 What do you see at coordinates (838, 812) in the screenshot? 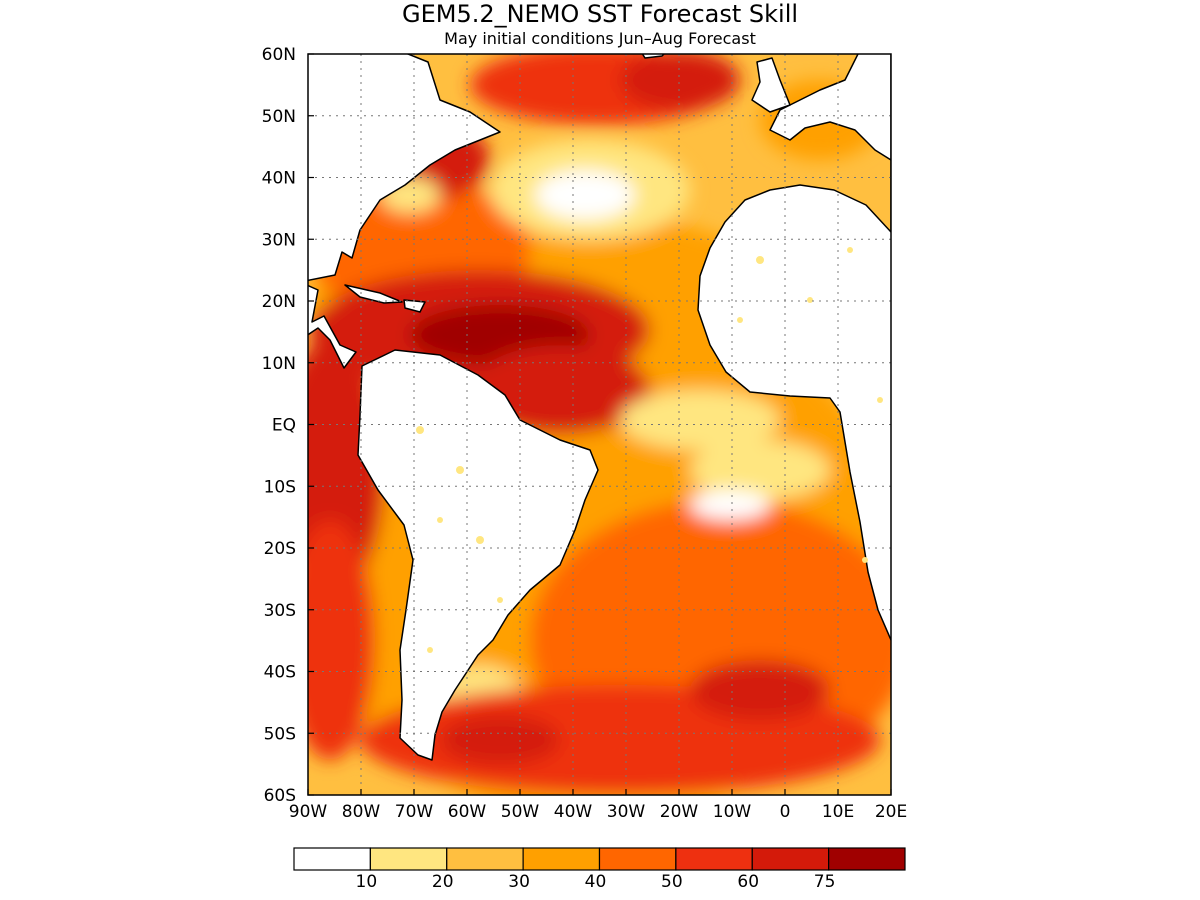
I see `lon-tick-label: 10E` at bounding box center [838, 812].